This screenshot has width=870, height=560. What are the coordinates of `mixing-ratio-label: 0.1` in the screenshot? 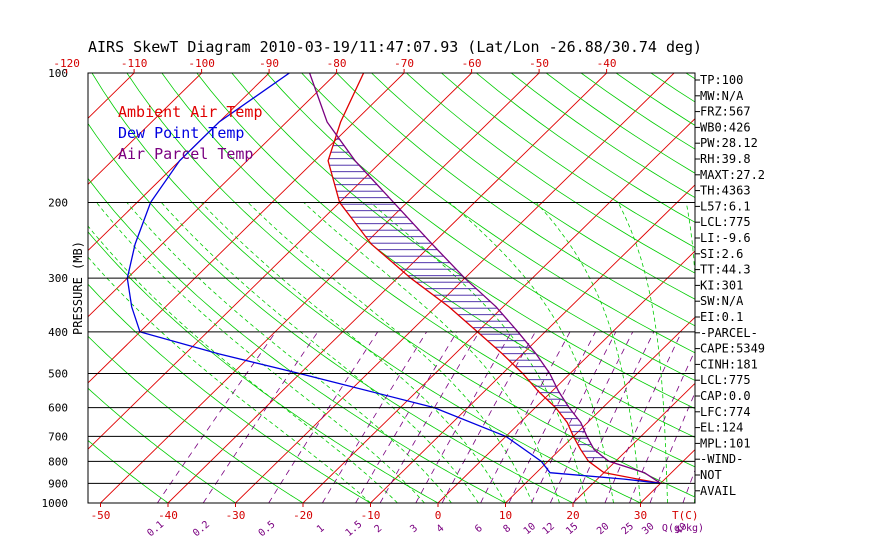 It's located at (155, 529).